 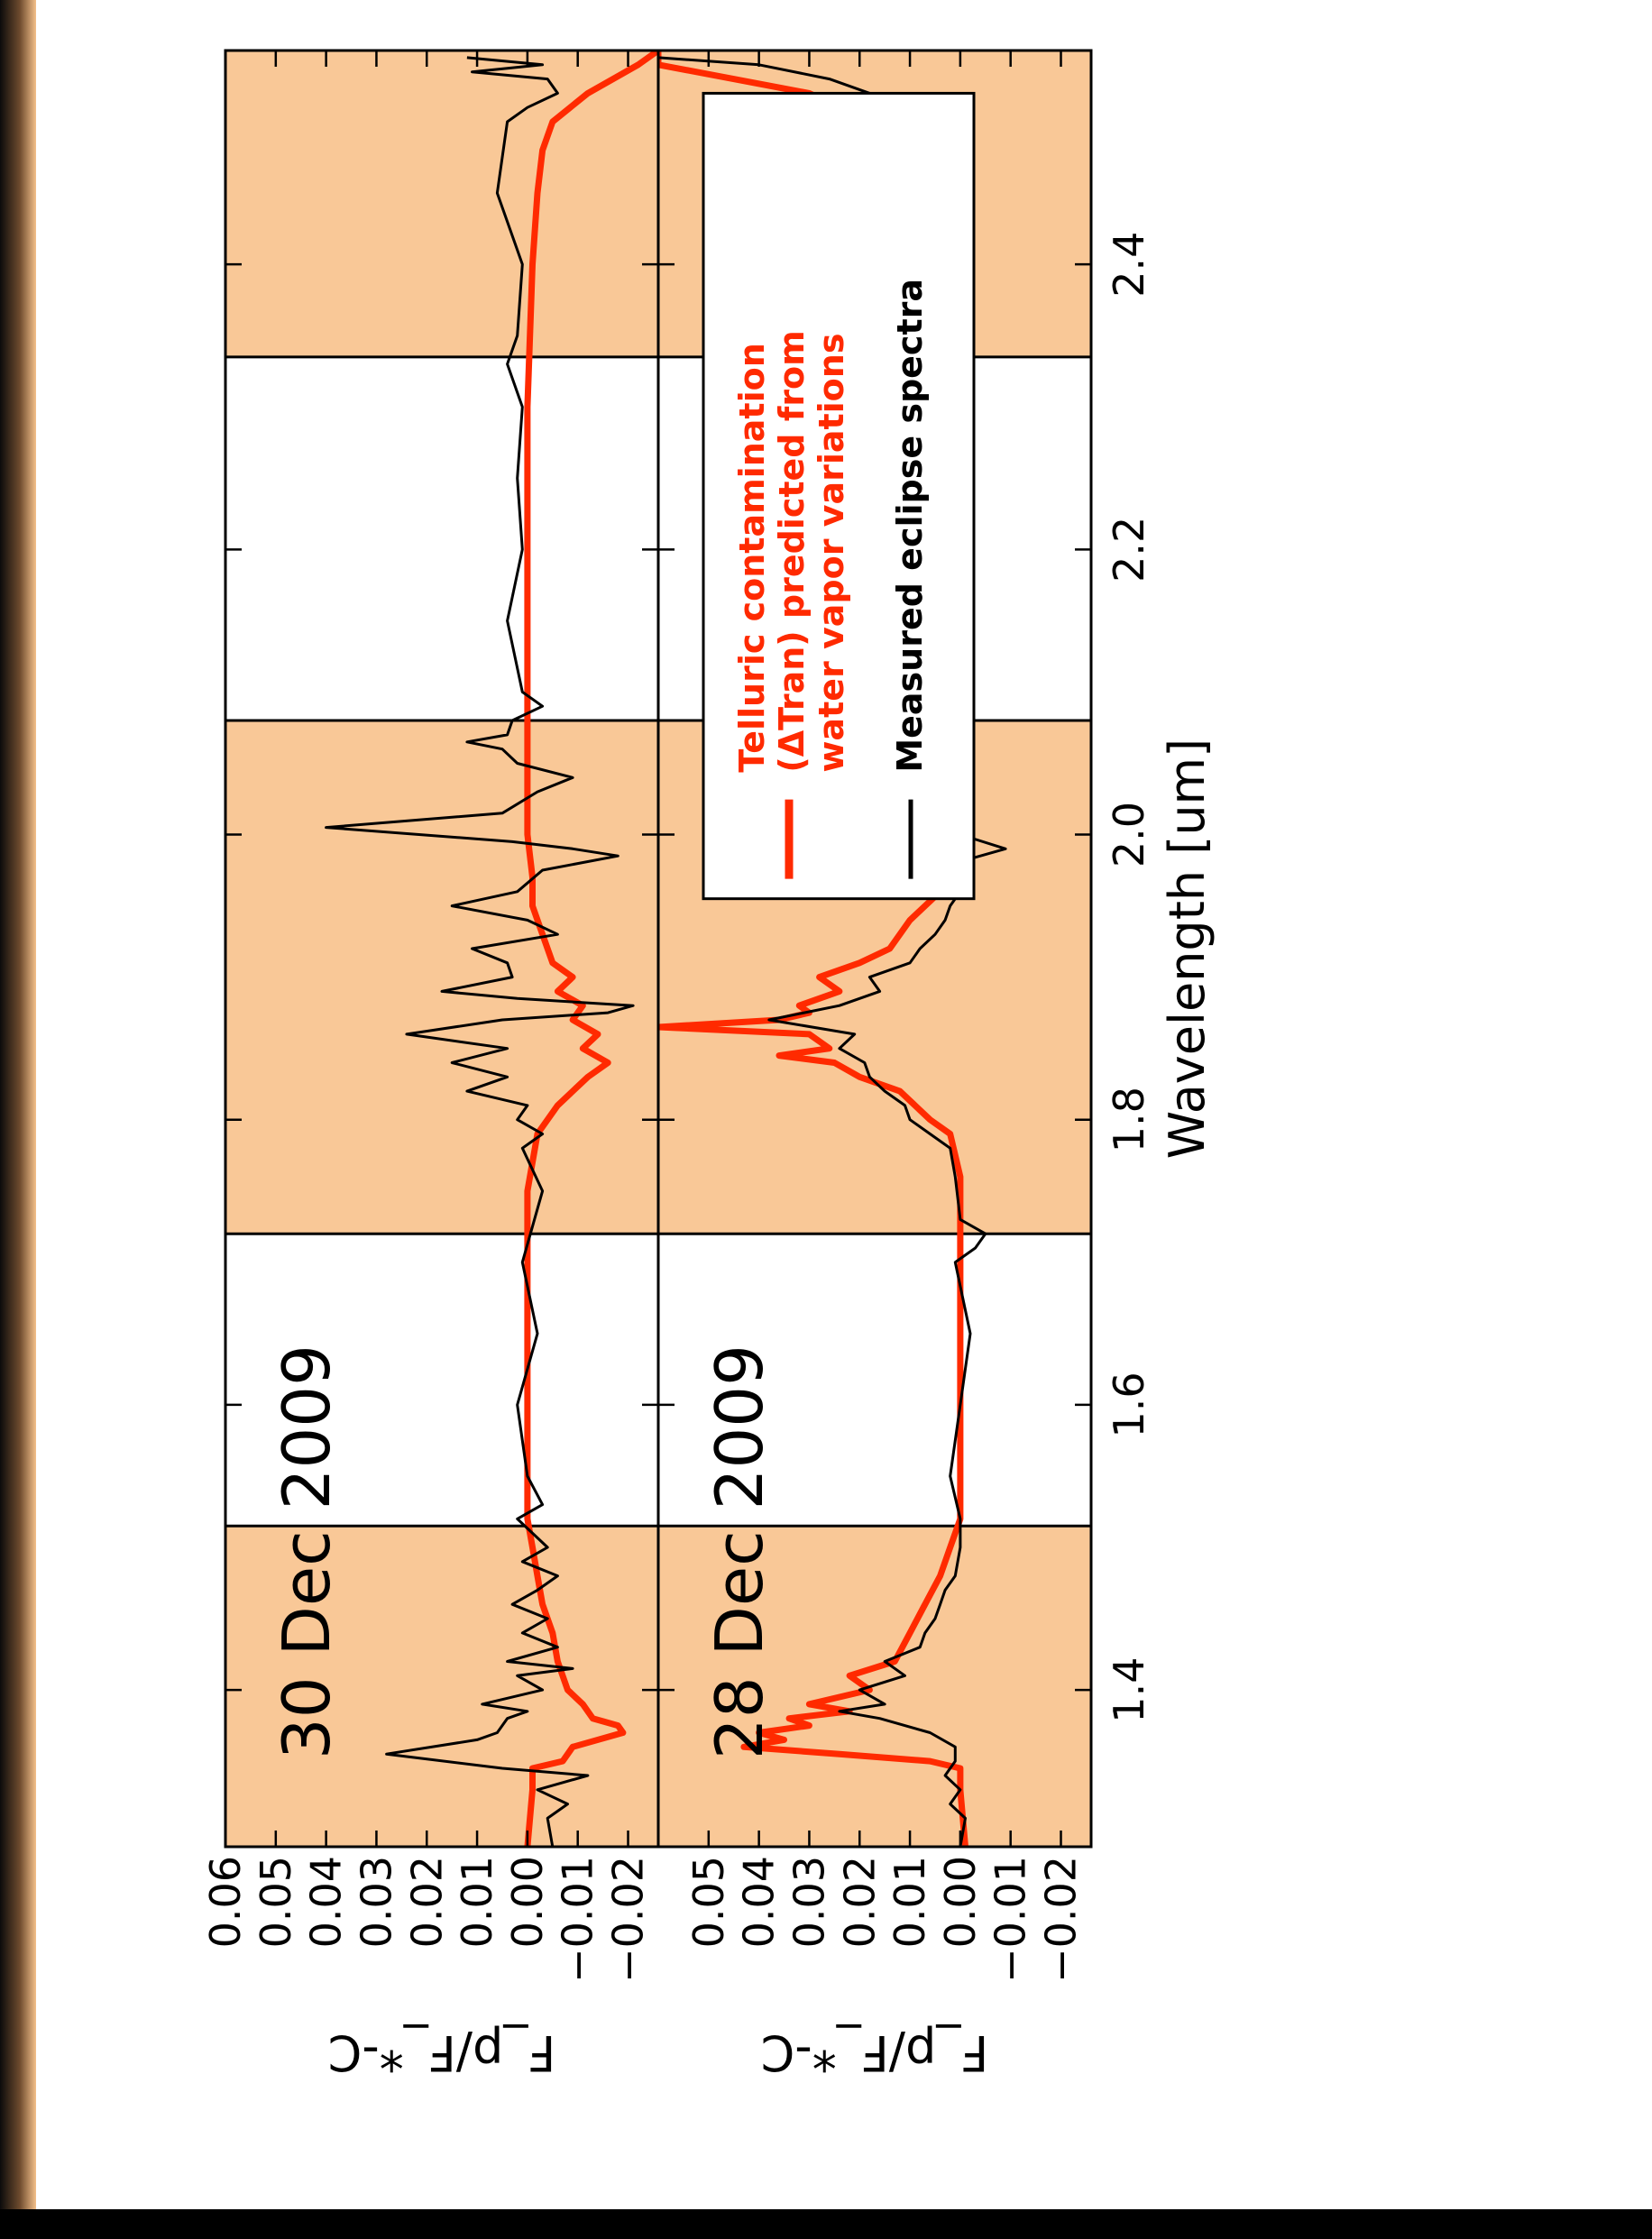 I want to click on legend-box, so click(x=839, y=496).